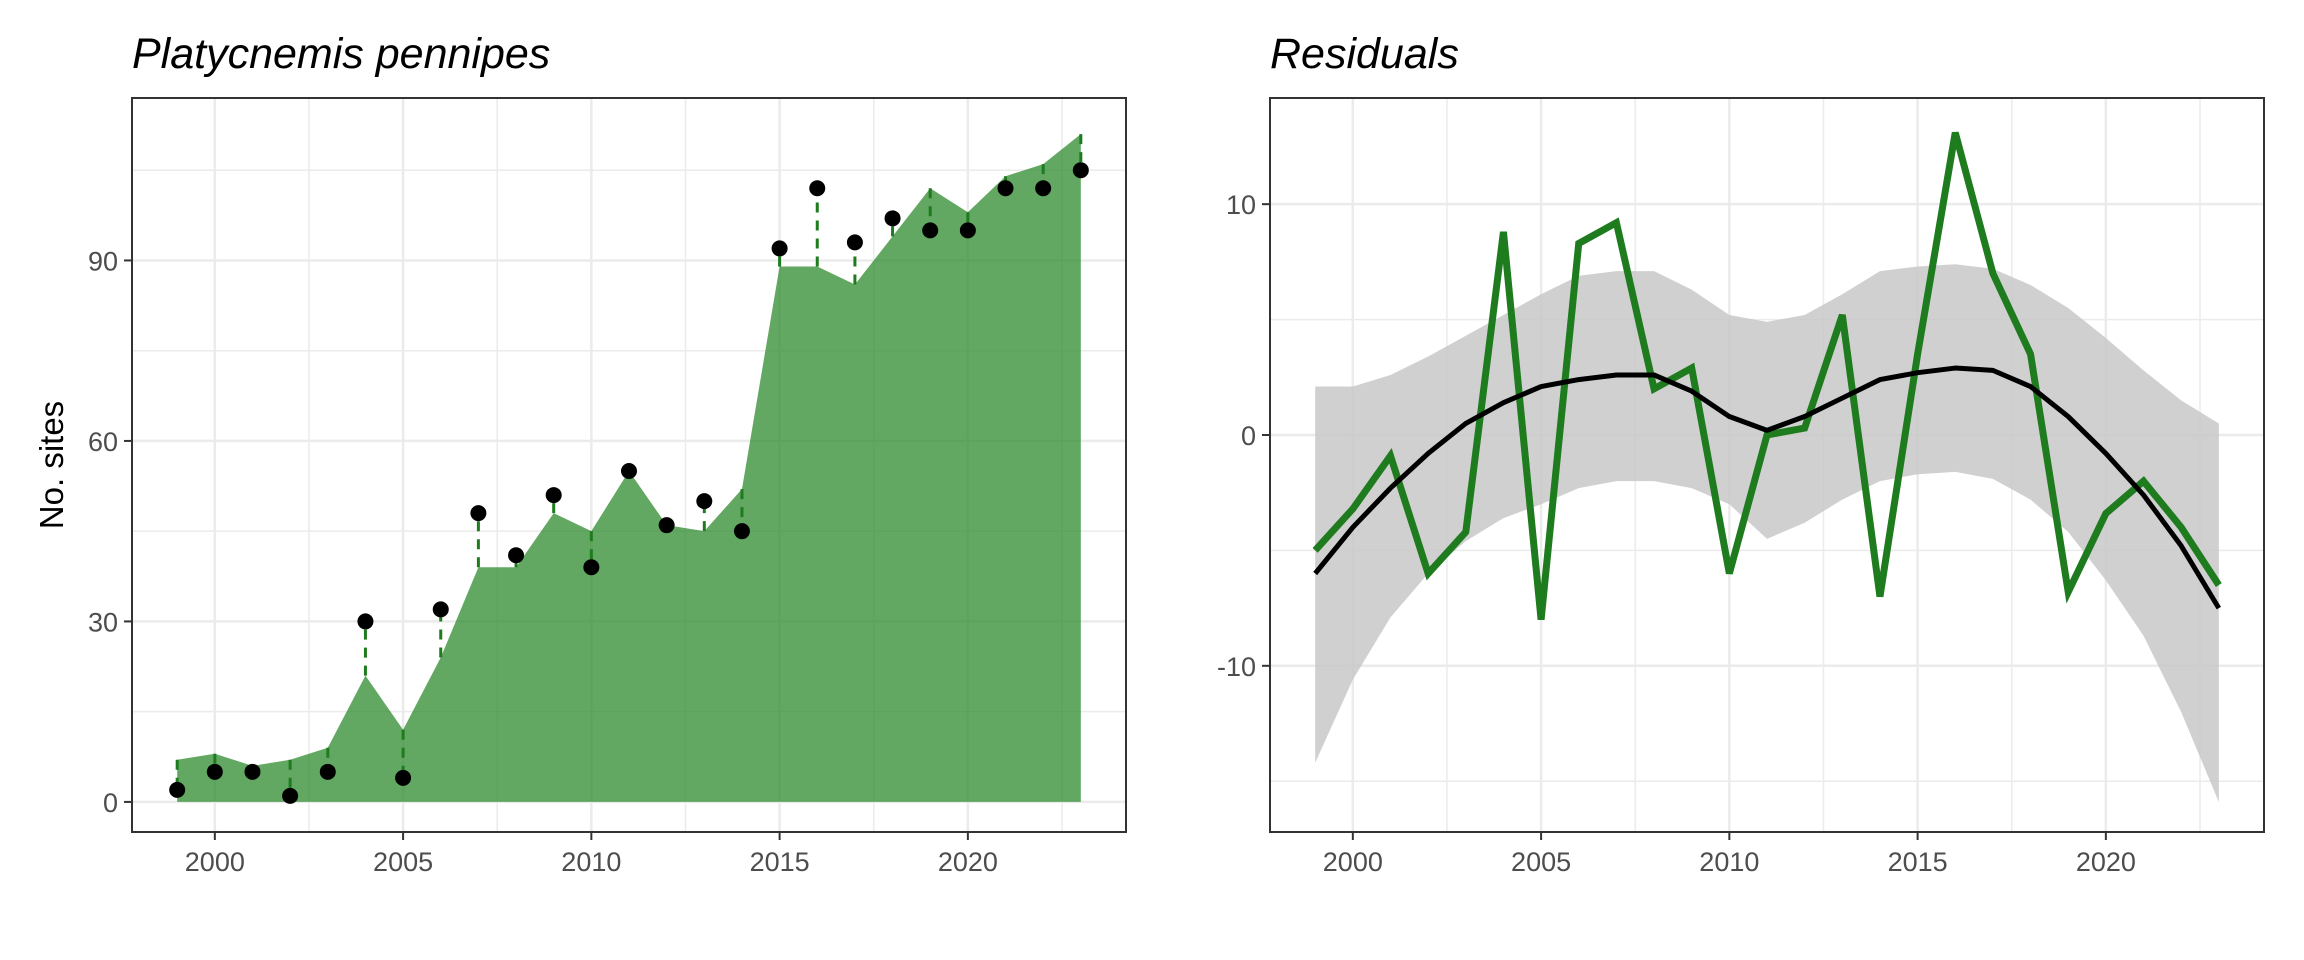 The height and width of the screenshot is (960, 2304). Describe the element at coordinates (780, 862) in the screenshot. I see `left-tick-label-x: 2015` at that location.